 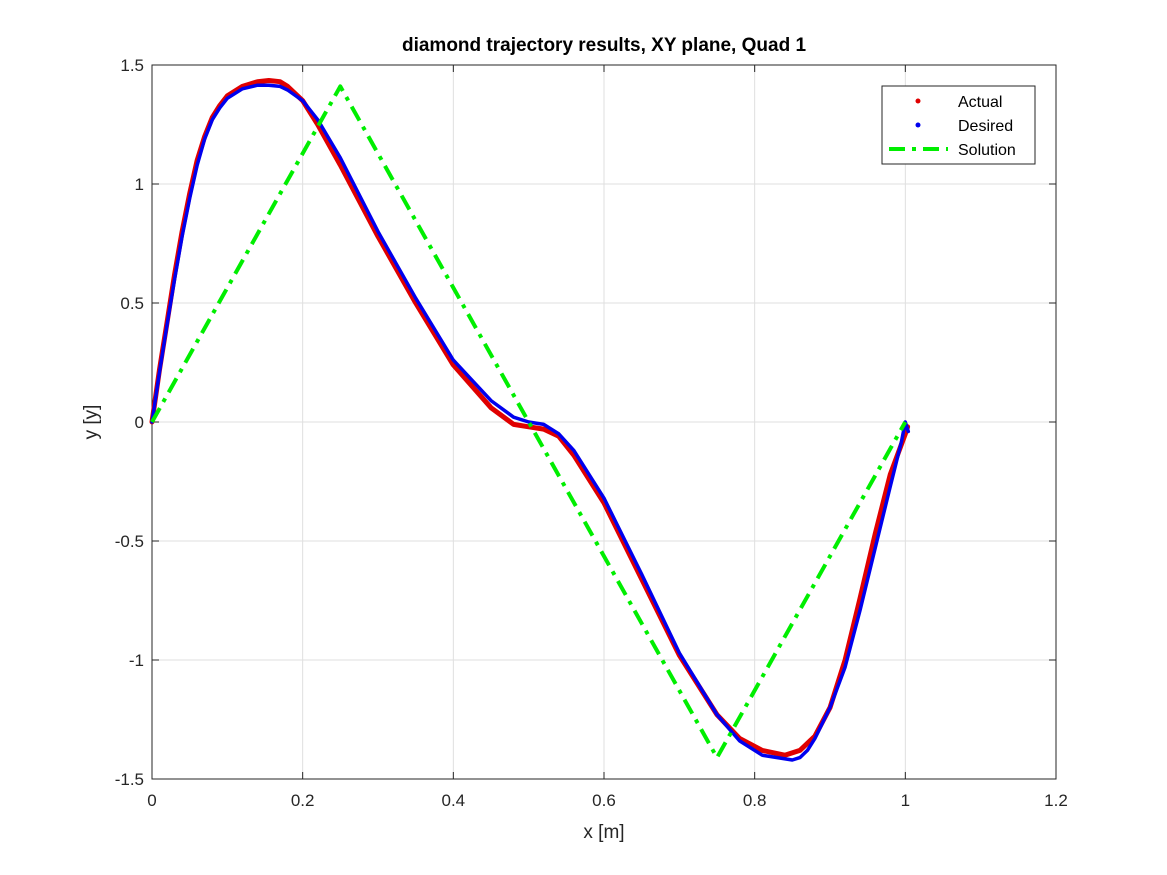 What do you see at coordinates (132, 65) in the screenshot?
I see `y-tick-label: 1.5` at bounding box center [132, 65].